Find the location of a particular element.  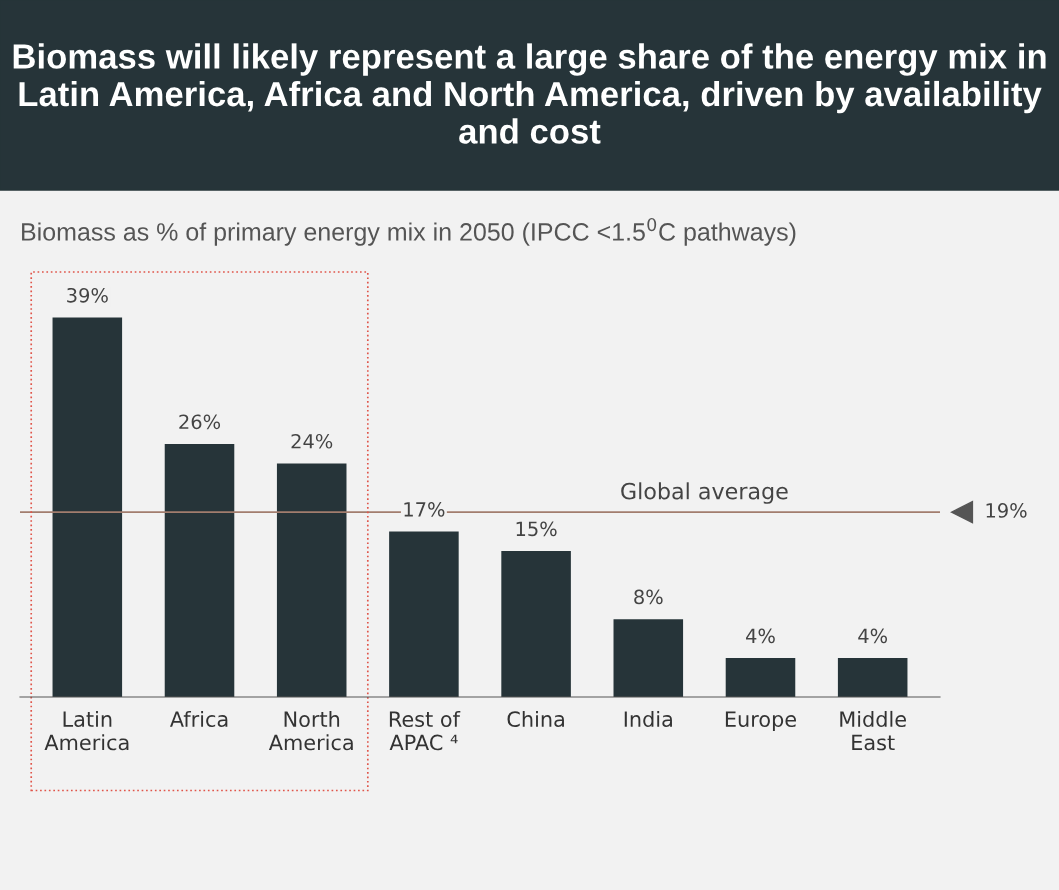

ref-line-label: 19% is located at coordinates (1006, 510).